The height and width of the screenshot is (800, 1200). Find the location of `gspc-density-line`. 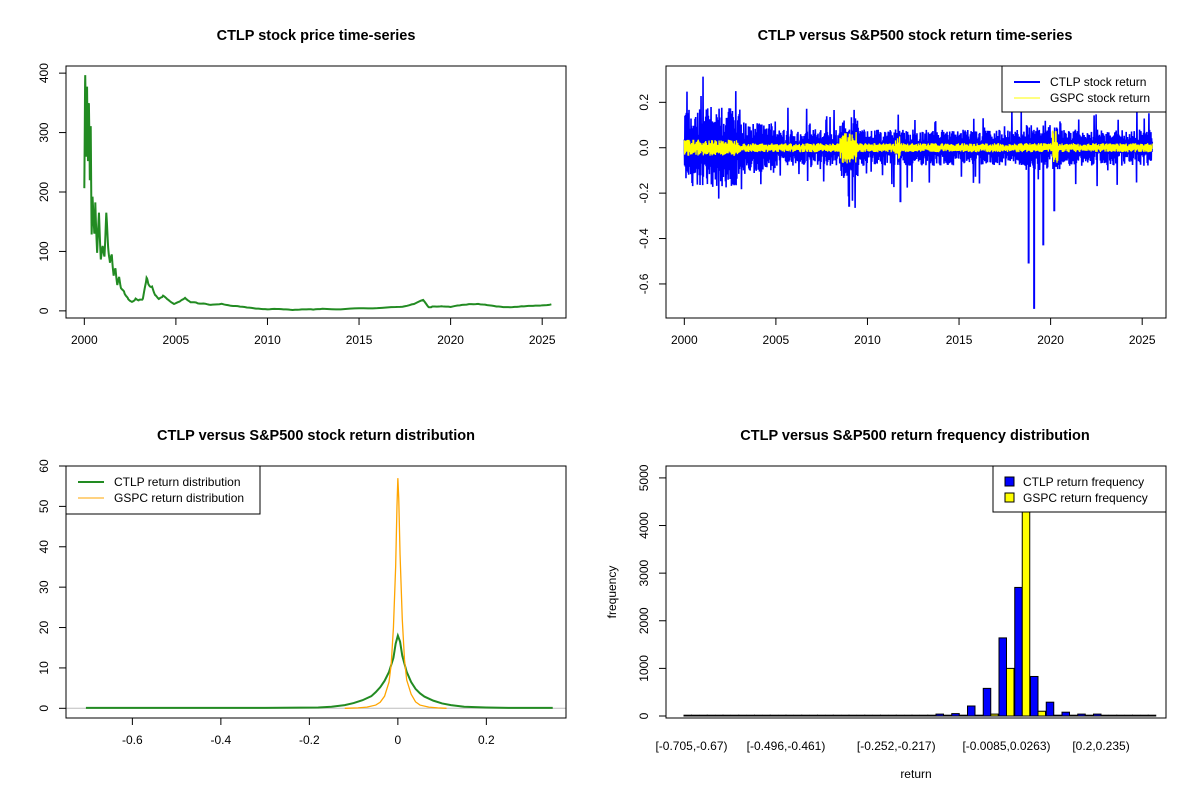

gspc-density-line is located at coordinates (395, 593).